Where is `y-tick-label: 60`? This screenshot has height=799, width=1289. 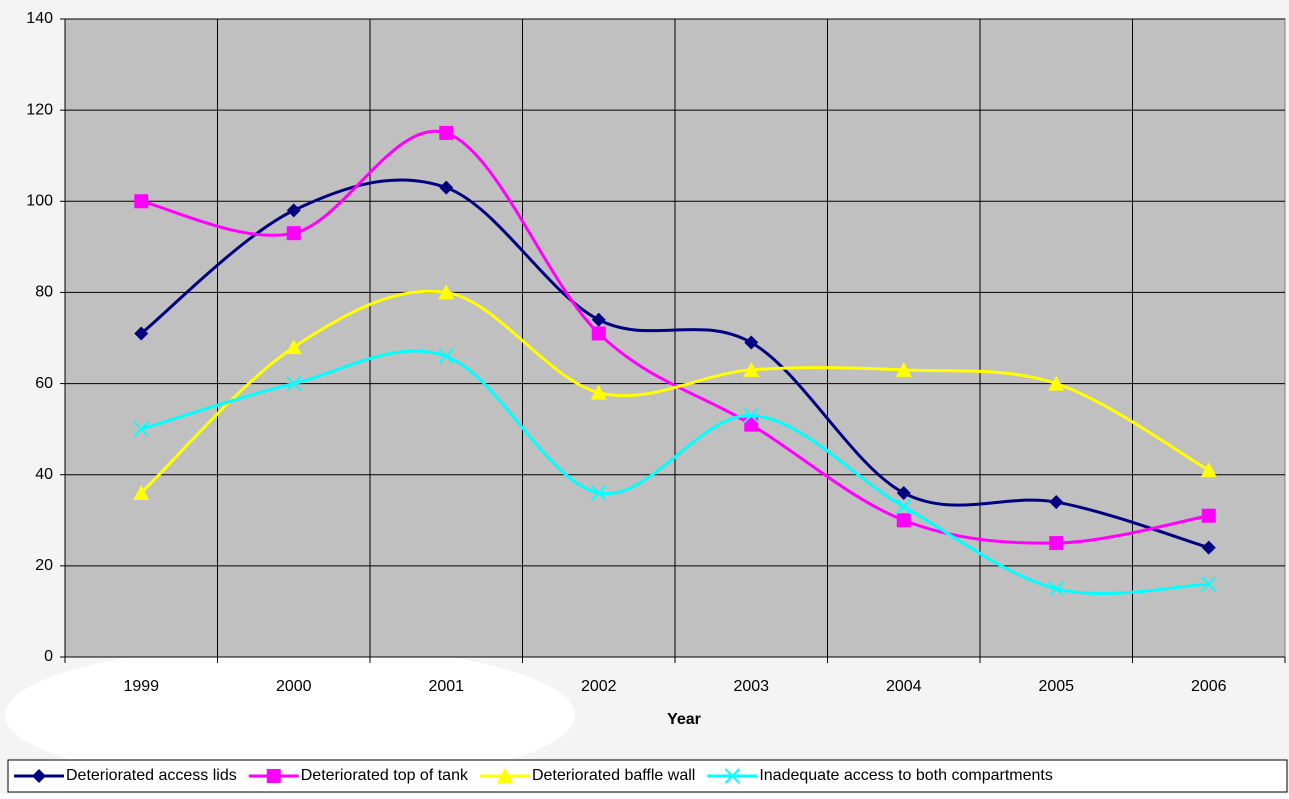 y-tick-label: 60 is located at coordinates (44, 383).